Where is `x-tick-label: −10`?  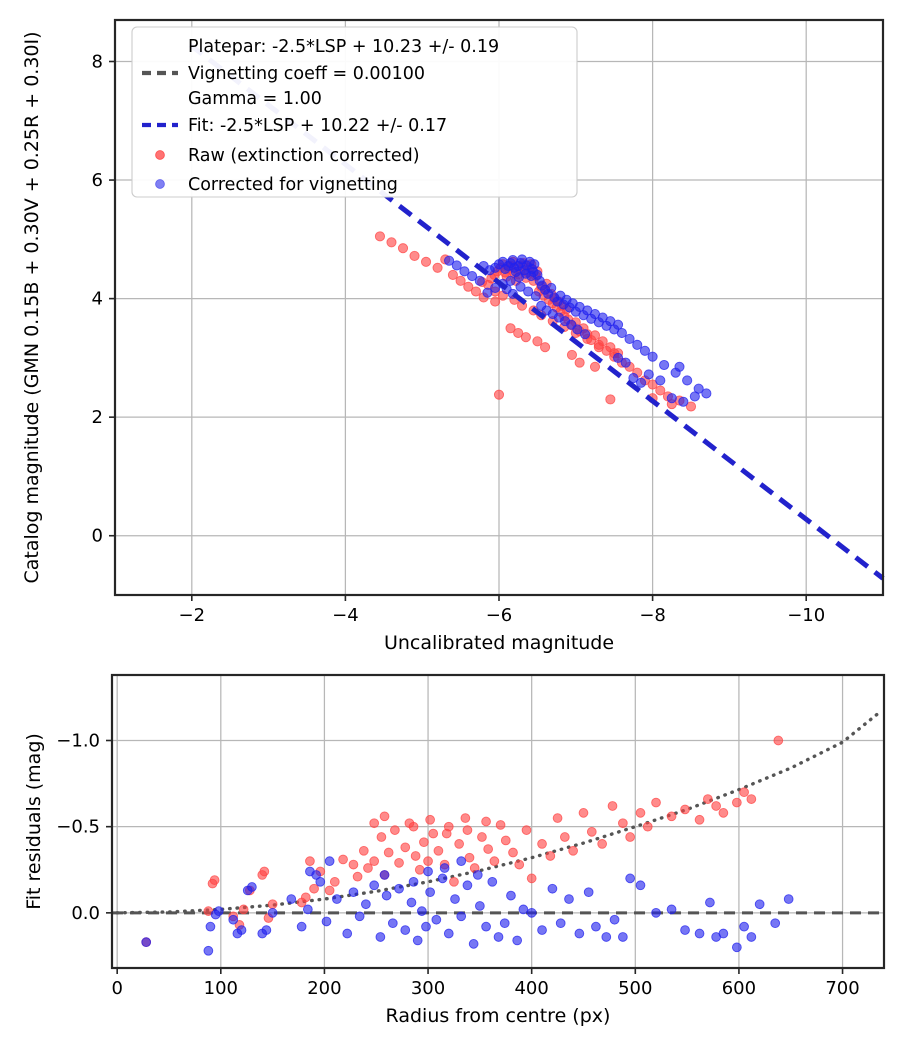
x-tick-label: −10 is located at coordinates (806, 615).